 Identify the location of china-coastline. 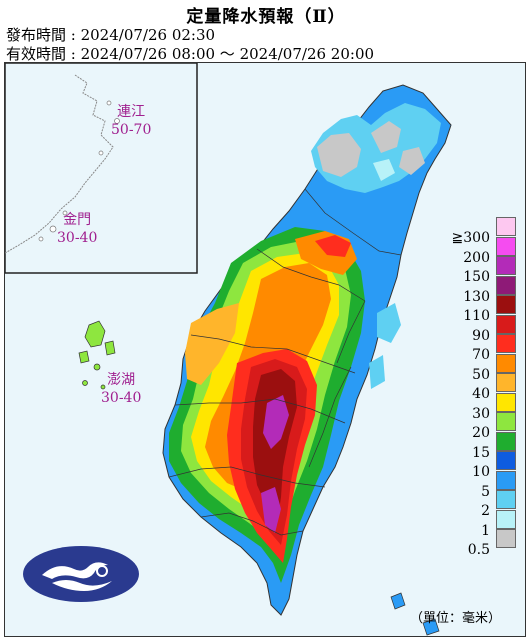
(59, 164).